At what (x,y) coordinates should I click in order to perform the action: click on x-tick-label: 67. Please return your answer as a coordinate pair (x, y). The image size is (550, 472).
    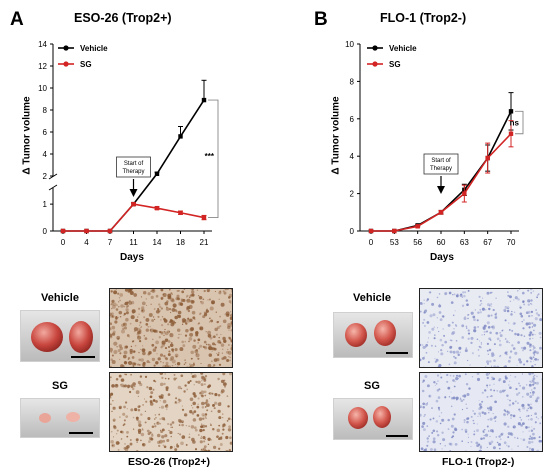
    Looking at the image, I should click on (487, 242).